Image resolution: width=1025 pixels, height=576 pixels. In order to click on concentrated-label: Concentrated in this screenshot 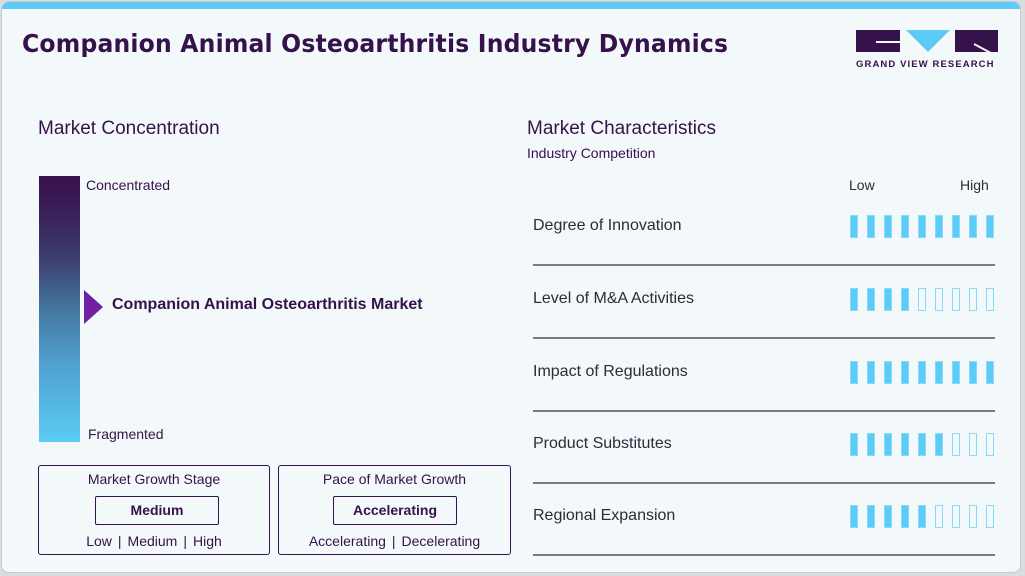, I will do `click(128, 185)`.